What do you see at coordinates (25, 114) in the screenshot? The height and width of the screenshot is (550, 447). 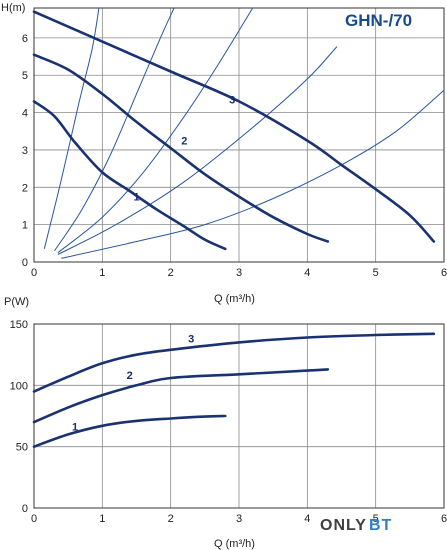 I see `y-tick-label: 4` at bounding box center [25, 114].